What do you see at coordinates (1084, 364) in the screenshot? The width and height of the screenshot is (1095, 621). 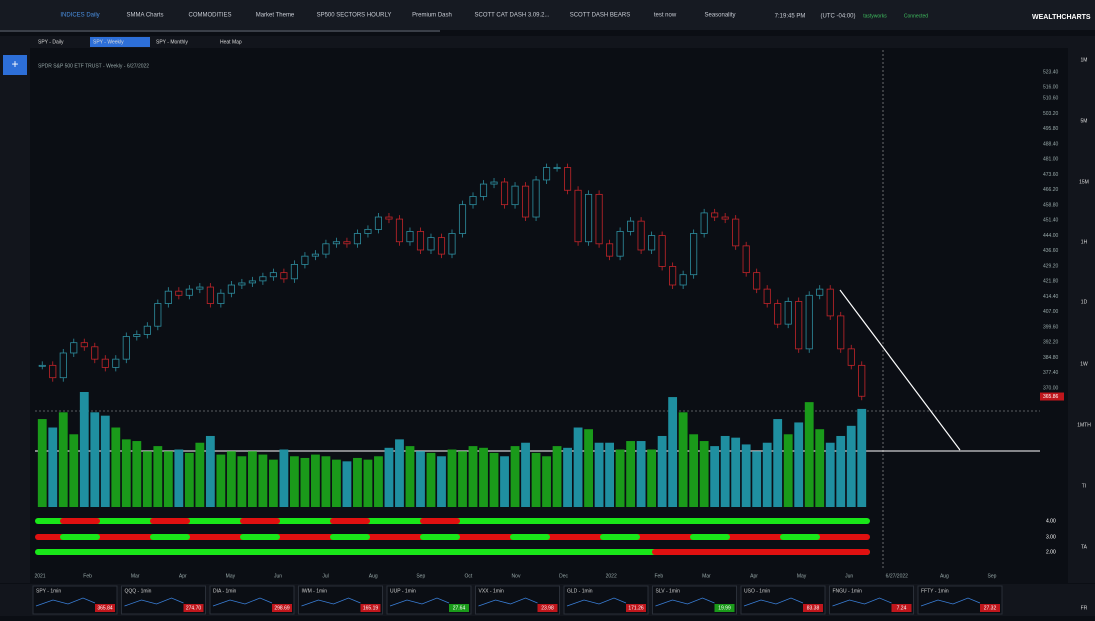 I see `timeframe: 1W` at bounding box center [1084, 364].